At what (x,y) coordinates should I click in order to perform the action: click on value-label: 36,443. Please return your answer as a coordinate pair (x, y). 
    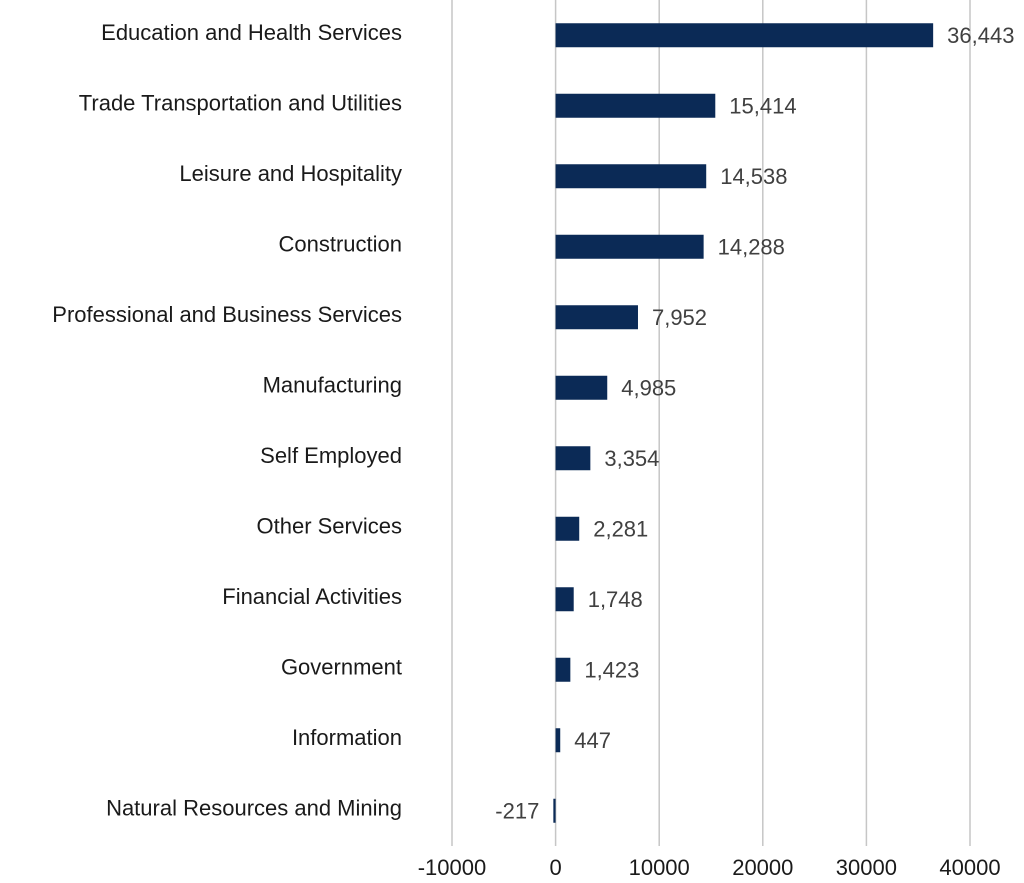
    Looking at the image, I should click on (980, 35).